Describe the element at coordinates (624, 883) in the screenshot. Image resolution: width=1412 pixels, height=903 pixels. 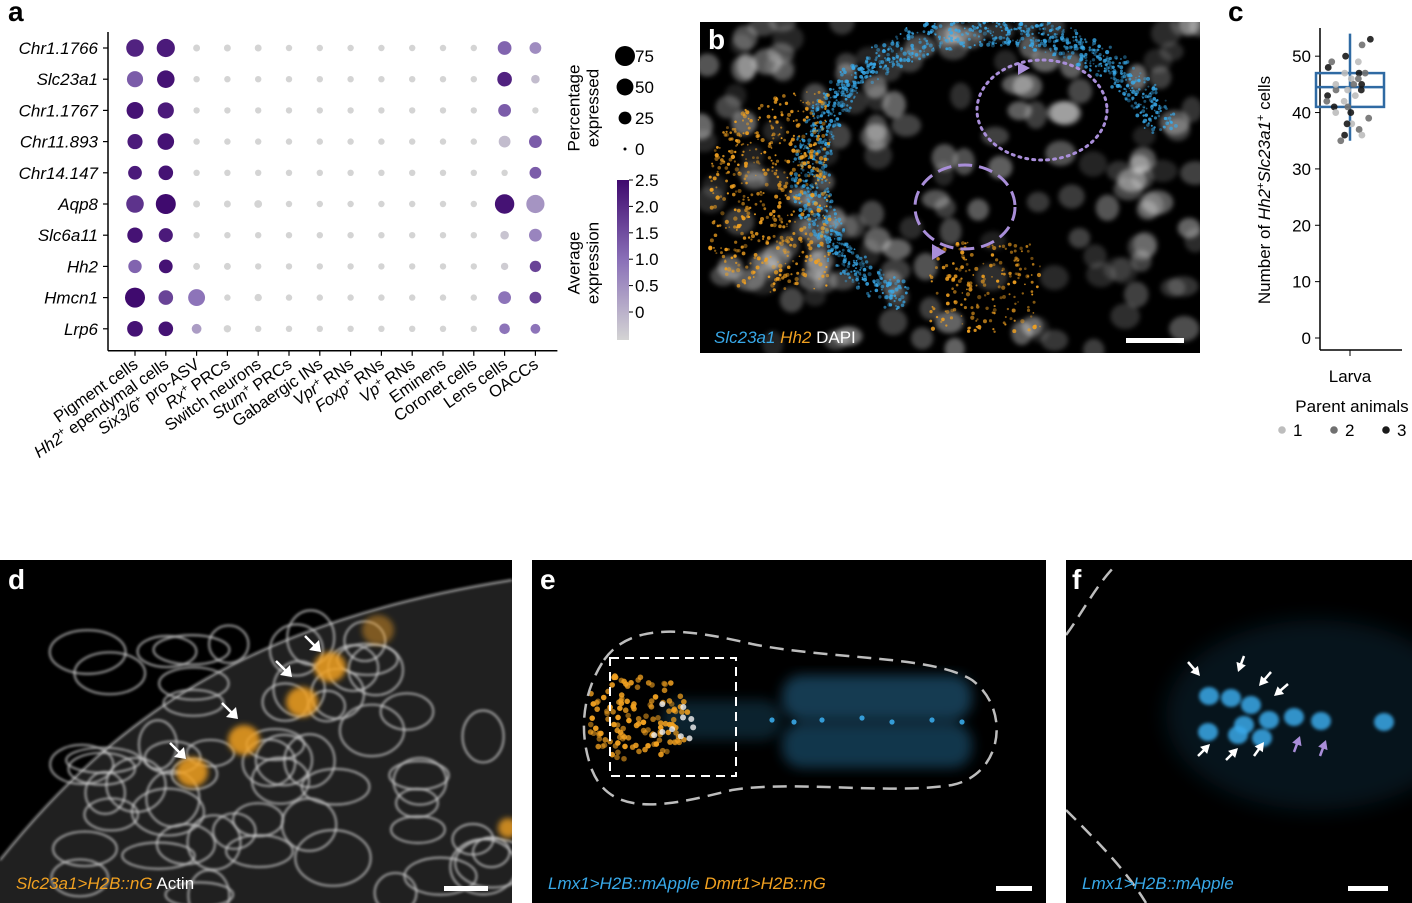
I see `panel-e-caption-lmx1: Lmx1>H2B::mApple` at that location.